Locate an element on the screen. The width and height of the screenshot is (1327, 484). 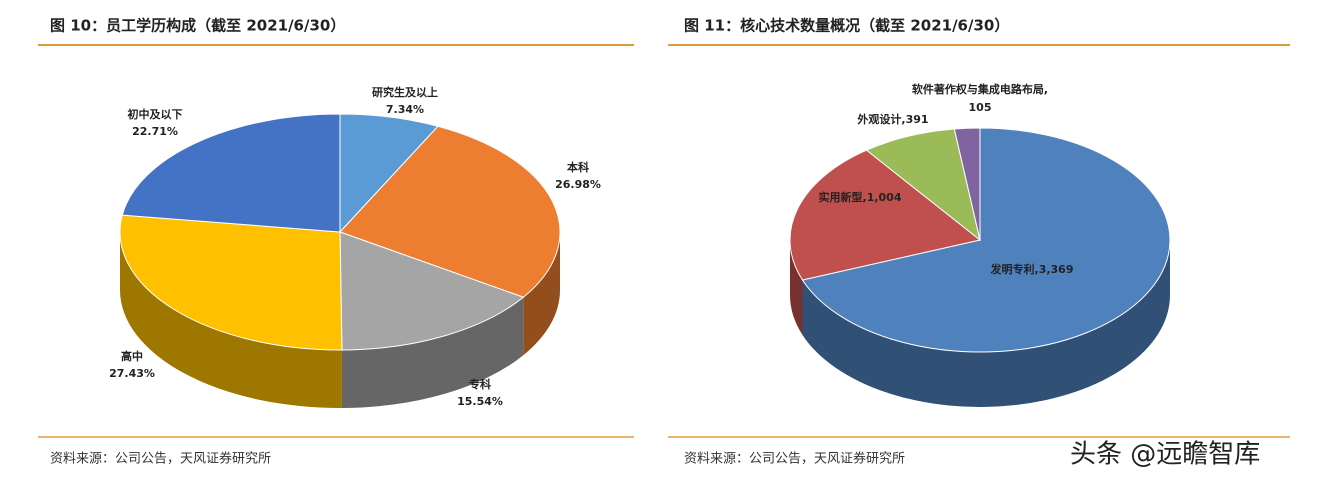
value-label: 391 is located at coordinates (917, 119).